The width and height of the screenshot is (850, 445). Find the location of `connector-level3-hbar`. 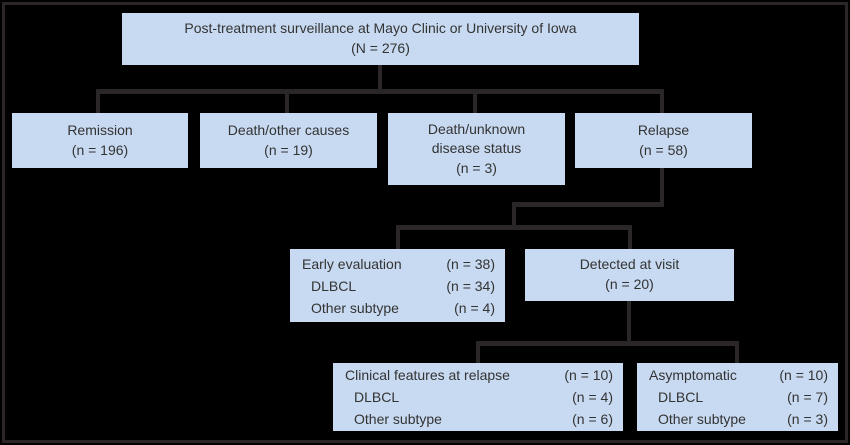

connector-level3-hbar is located at coordinates (514, 227).